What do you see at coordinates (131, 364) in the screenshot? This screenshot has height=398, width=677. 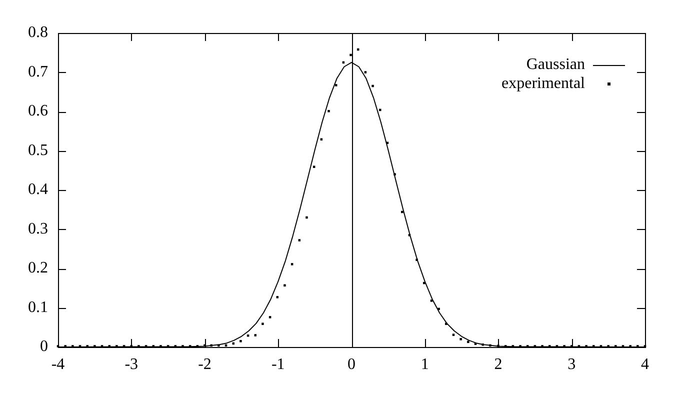 I see `x-tick-label: -3` at bounding box center [131, 364].